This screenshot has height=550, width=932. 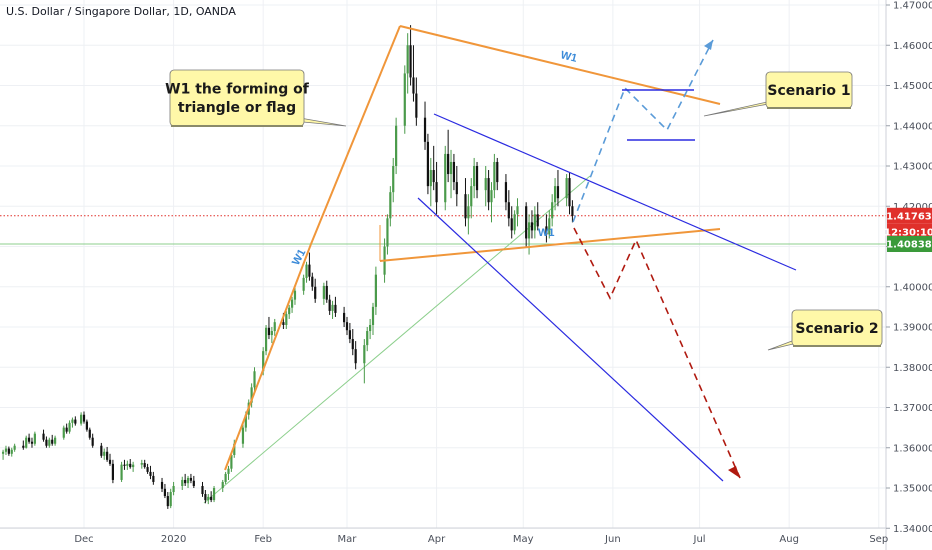 I want to click on price-tick-label: 1.45000, so click(x=912, y=86).